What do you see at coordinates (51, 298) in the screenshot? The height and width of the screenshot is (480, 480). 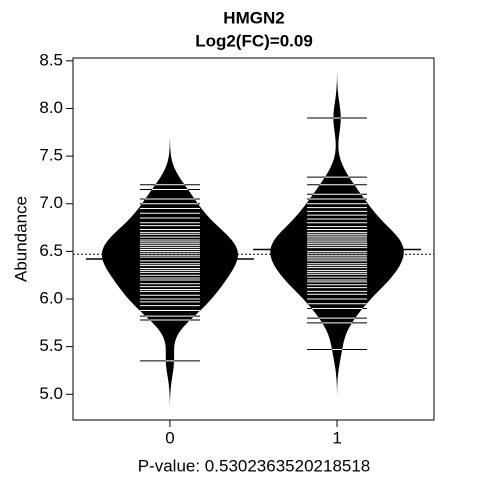 I see `y-tick-label: 6.0` at bounding box center [51, 298].